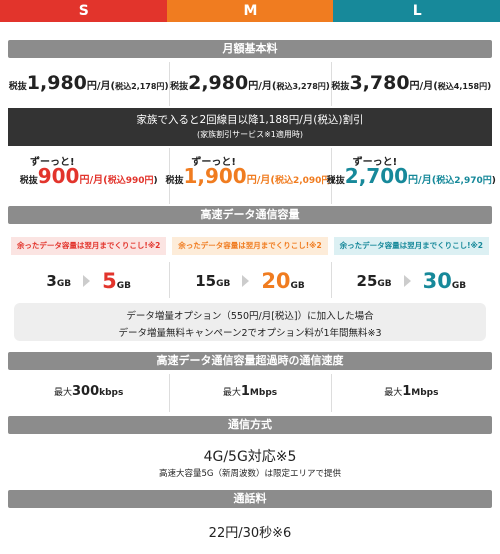 The image size is (500, 554). What do you see at coordinates (51, 281) in the screenshot?
I see `data-from-value: 3` at bounding box center [51, 281].